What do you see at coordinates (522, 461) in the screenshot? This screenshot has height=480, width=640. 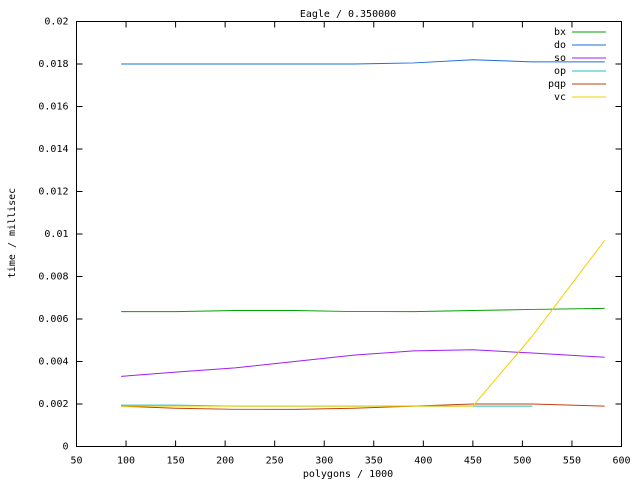 I see `x-tick-label: 500` at bounding box center [522, 461].